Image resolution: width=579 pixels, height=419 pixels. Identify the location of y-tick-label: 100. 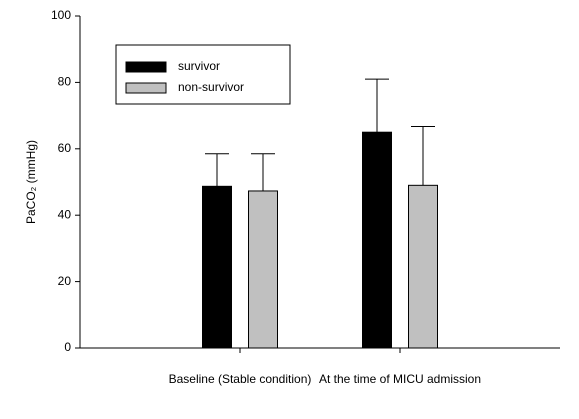
(61, 15).